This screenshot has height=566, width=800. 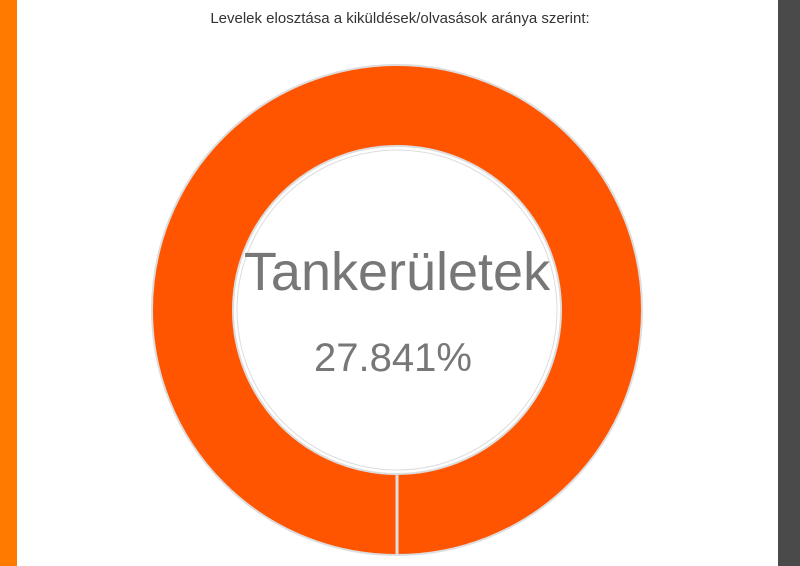 What do you see at coordinates (397, 272) in the screenshot?
I see `center-label: Tankerületek` at bounding box center [397, 272].